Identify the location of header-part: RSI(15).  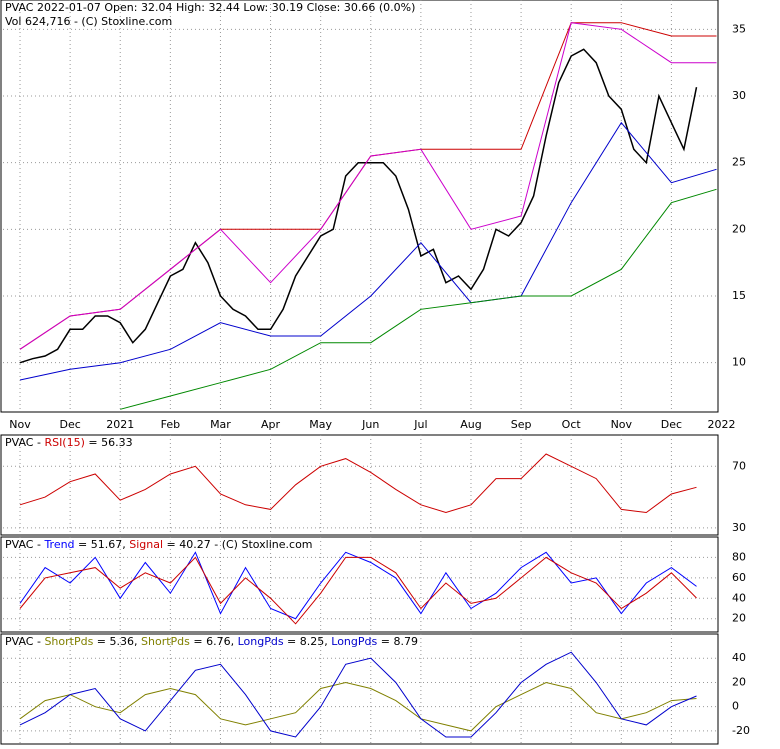
(64, 442).